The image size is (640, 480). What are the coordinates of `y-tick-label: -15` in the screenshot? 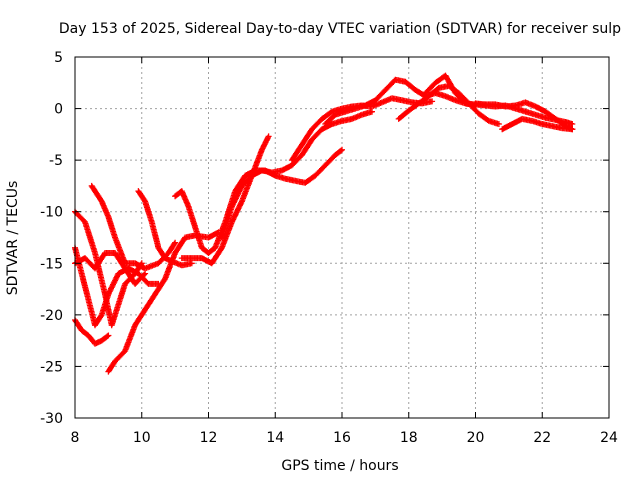 It's located at (51, 264).